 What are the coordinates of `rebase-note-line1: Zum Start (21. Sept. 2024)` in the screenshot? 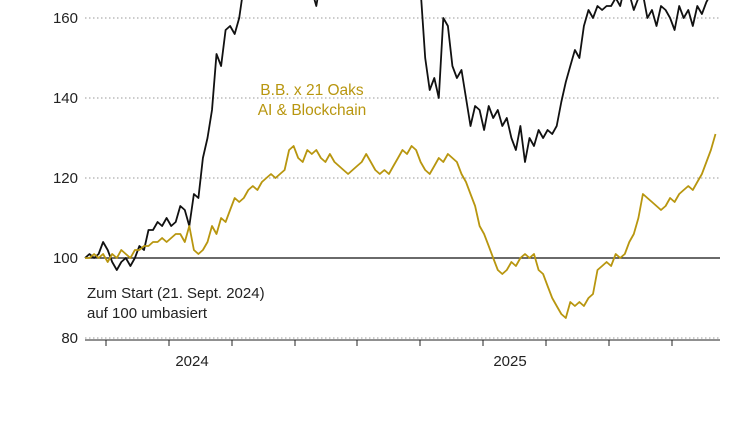 It's located at (176, 293).